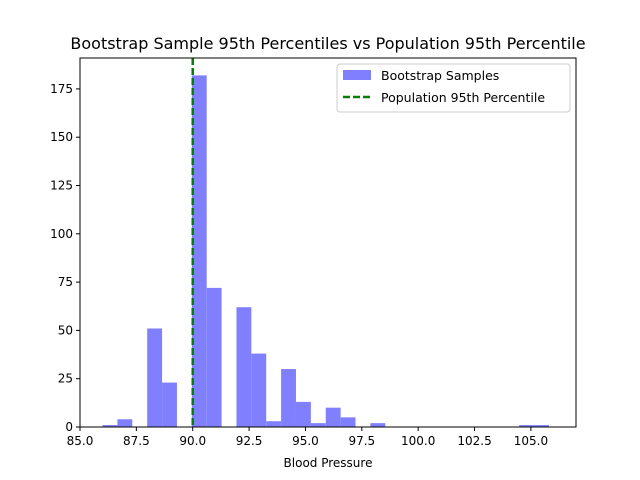 This screenshot has width=640, height=480. What do you see at coordinates (192, 441) in the screenshot?
I see `x-tick-label: 90.0` at bounding box center [192, 441].